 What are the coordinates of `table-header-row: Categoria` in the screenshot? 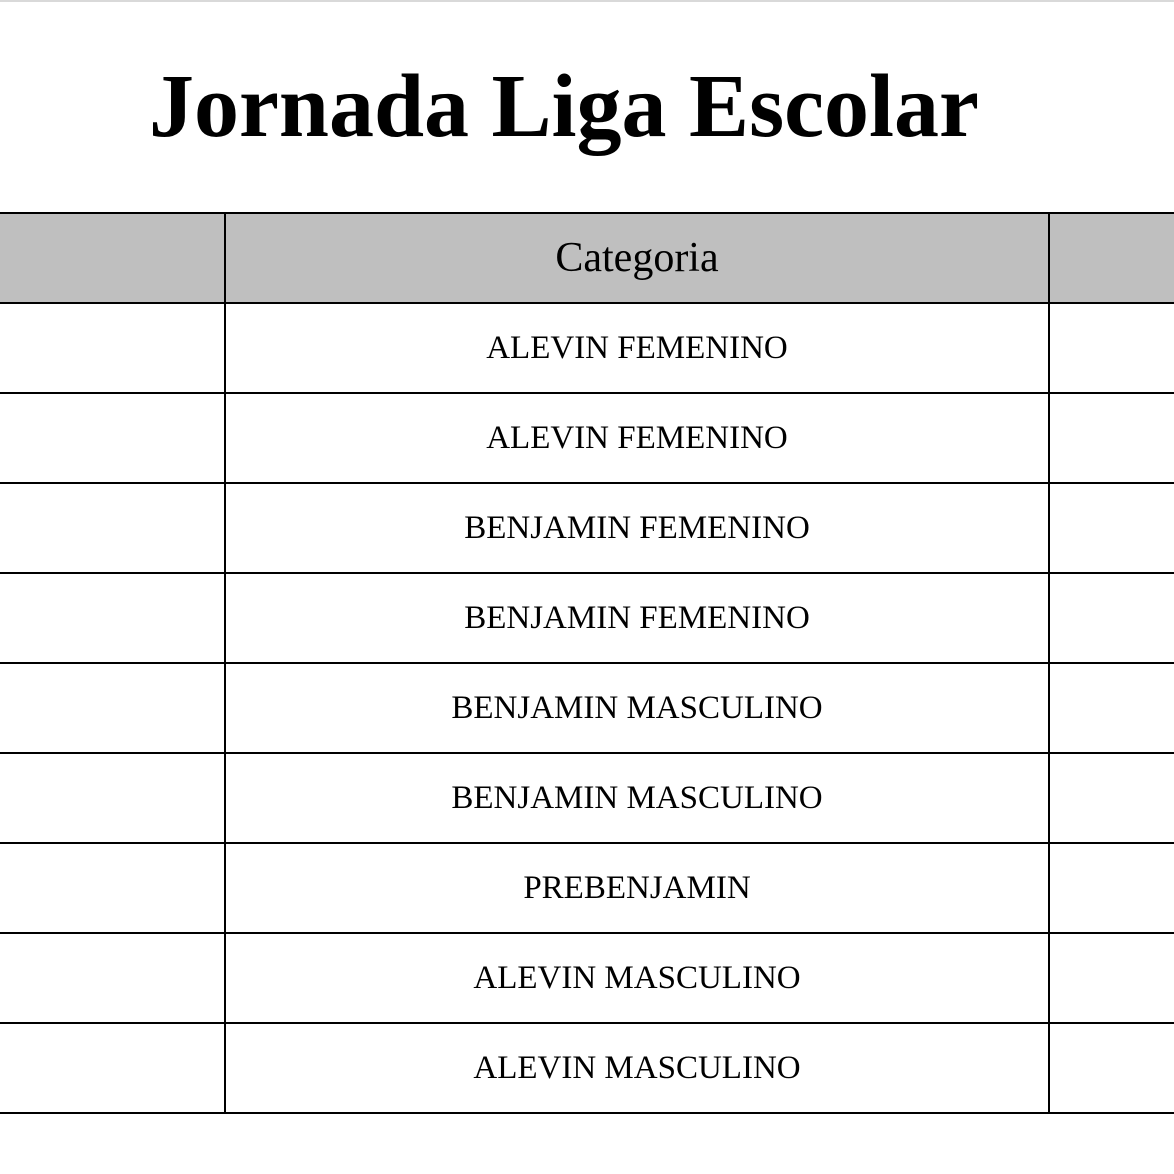 It's located at (587, 258).